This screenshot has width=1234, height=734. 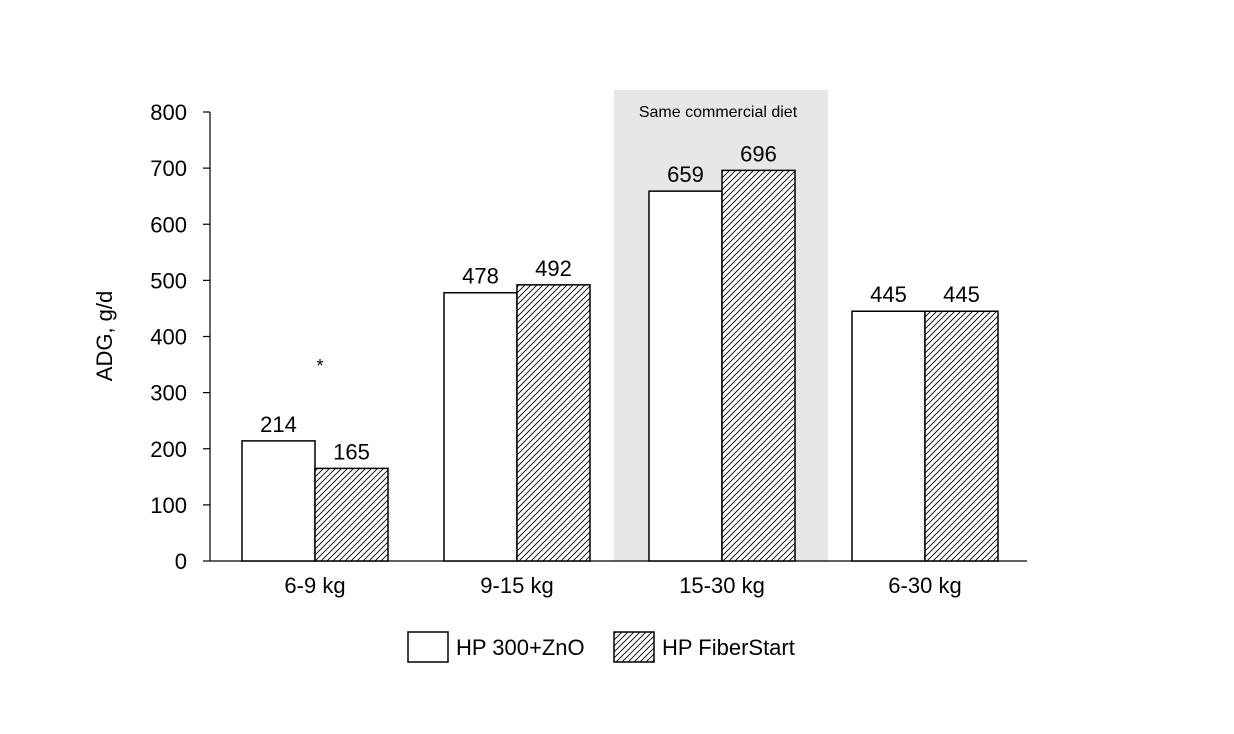 What do you see at coordinates (718, 112) in the screenshot?
I see `shaded-region-label: Same commercial diet` at bounding box center [718, 112].